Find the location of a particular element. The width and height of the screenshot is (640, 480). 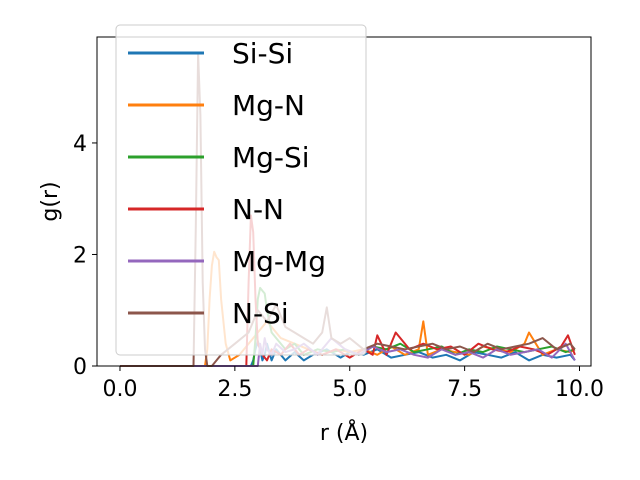

y-tick-label: 2 is located at coordinates (80, 255).